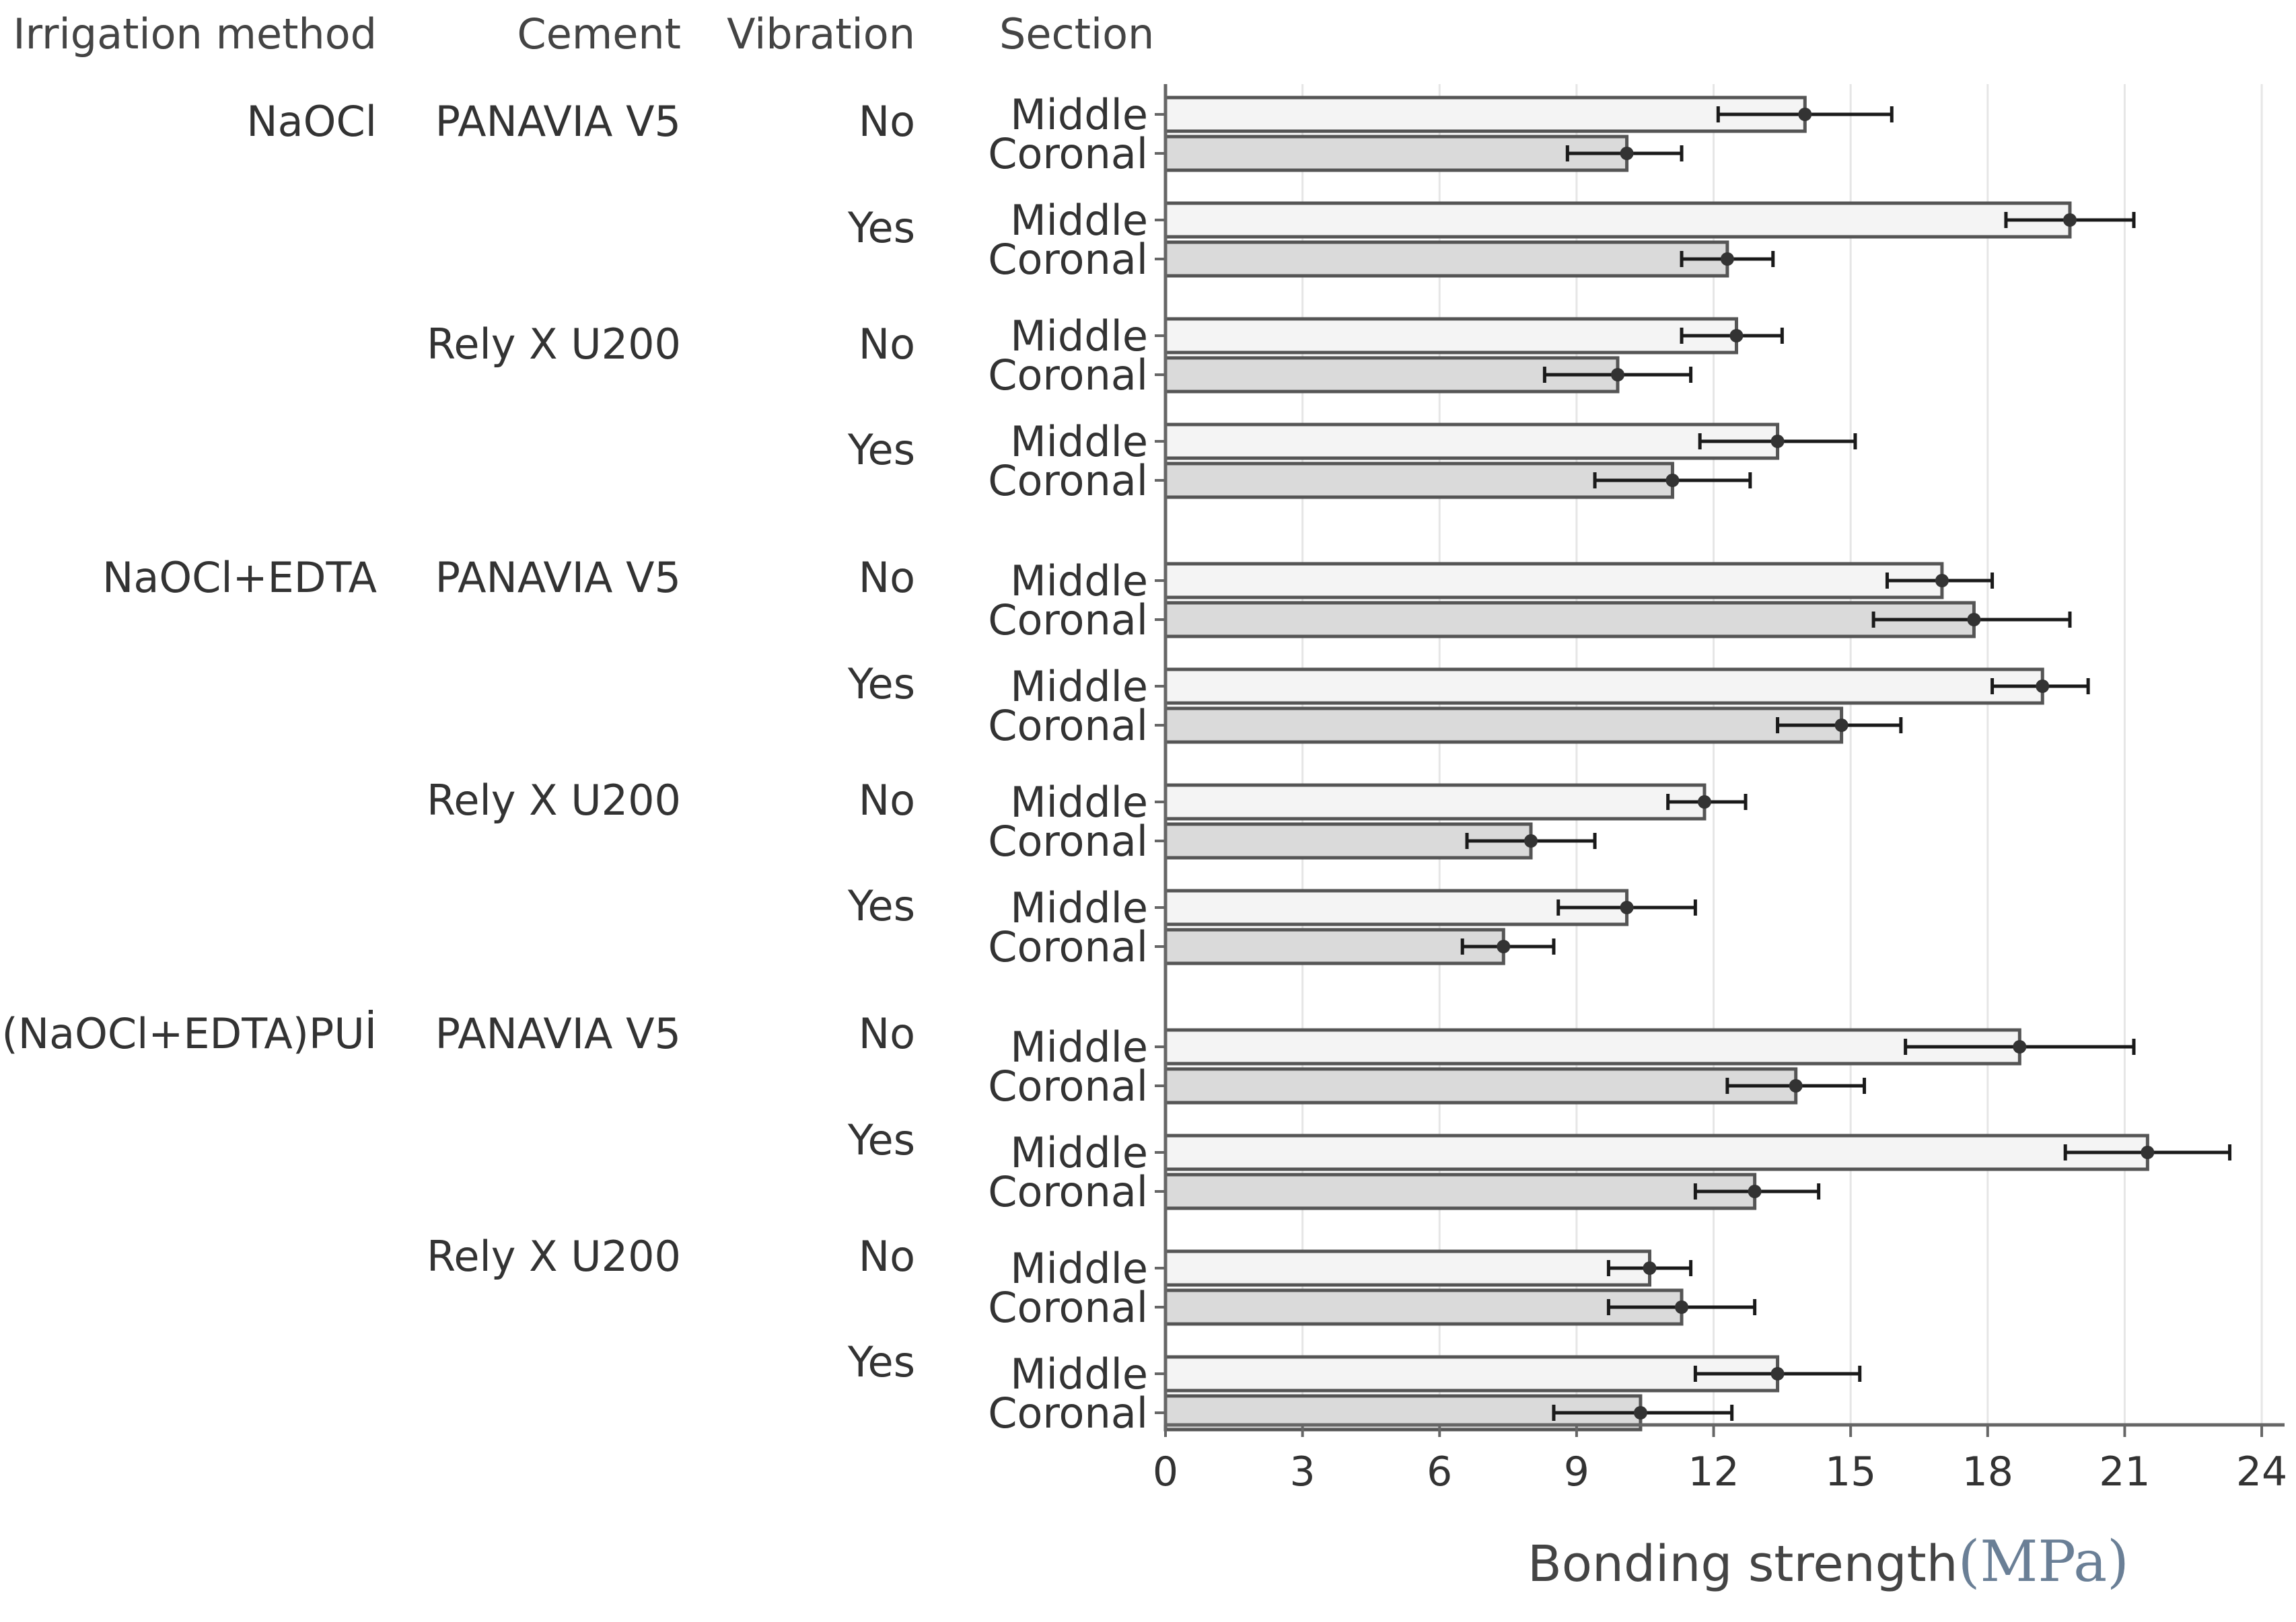 The width and height of the screenshot is (2296, 1622). Describe the element at coordinates (195, 34) in the screenshot. I see `header-irrigation-method: Irrigation method` at that location.